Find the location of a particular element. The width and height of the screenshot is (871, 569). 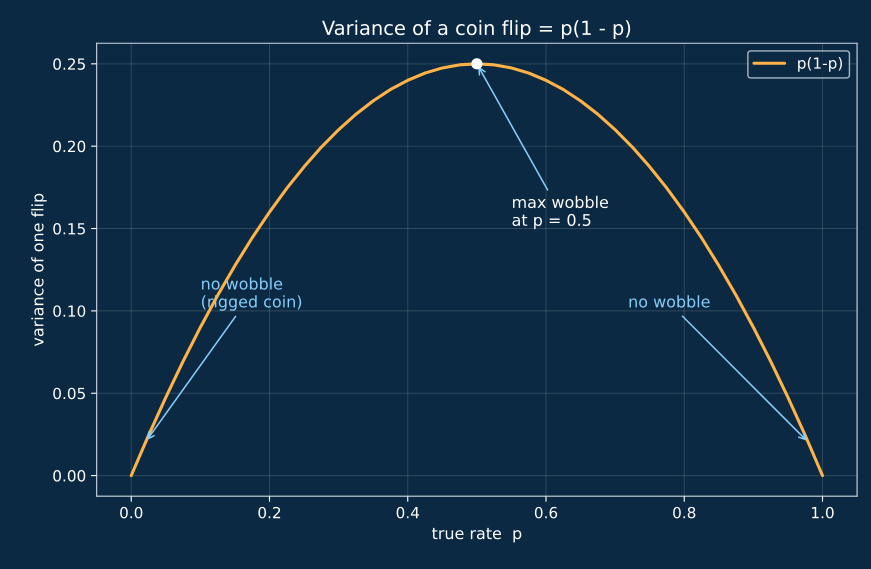

y-axis-title: variance of one flip is located at coordinates (39, 270).